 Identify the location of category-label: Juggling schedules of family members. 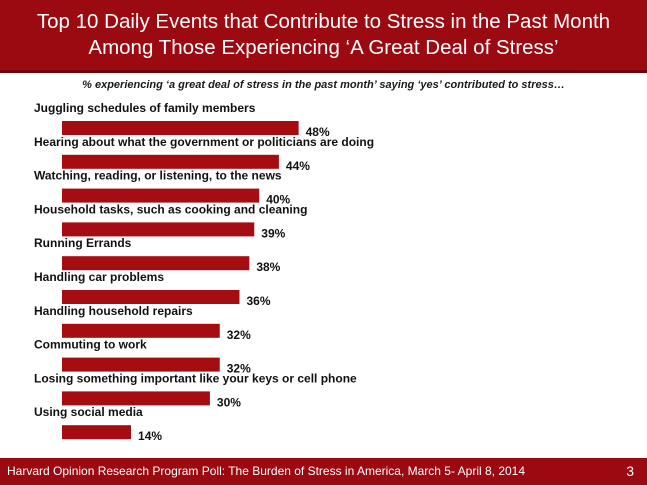
(145, 108).